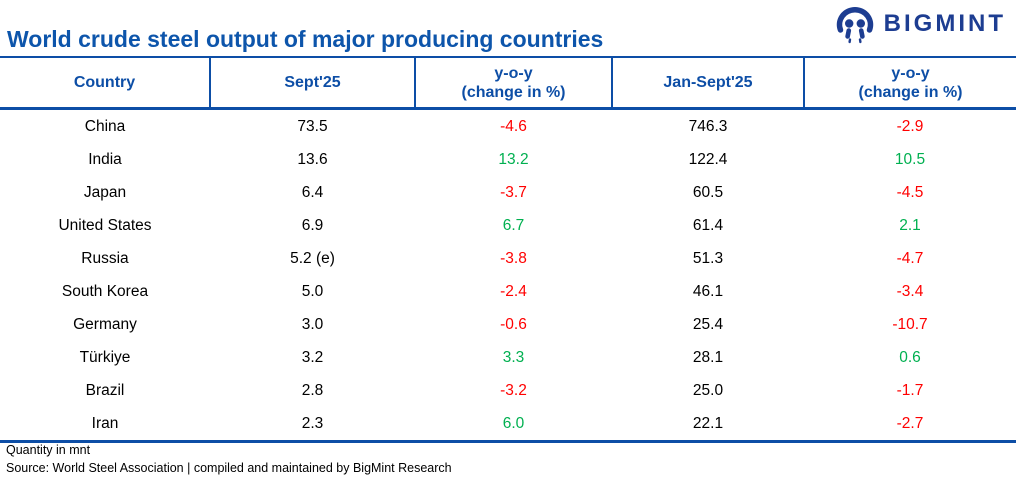  What do you see at coordinates (105, 159) in the screenshot?
I see `cell-country: India` at bounding box center [105, 159].